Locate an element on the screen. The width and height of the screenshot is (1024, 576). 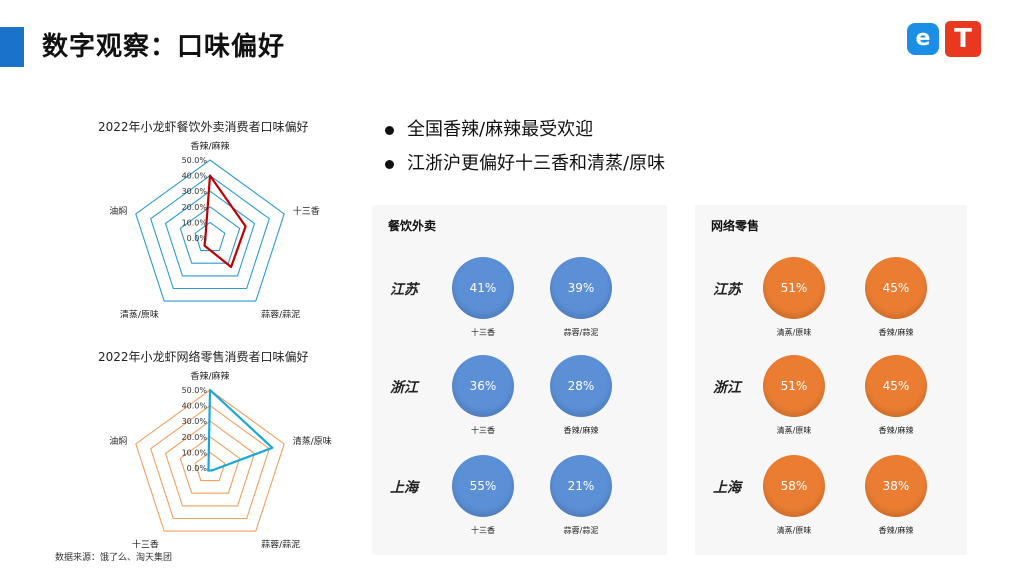
retail-bubble: 58% is located at coordinates (794, 486).